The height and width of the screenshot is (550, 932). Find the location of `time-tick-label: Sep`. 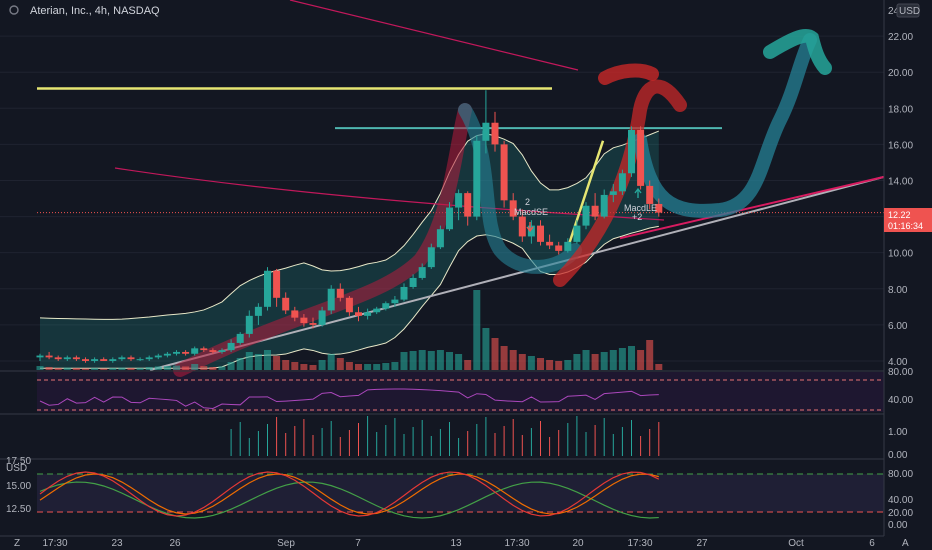

time-tick-label: Sep is located at coordinates (286, 543).